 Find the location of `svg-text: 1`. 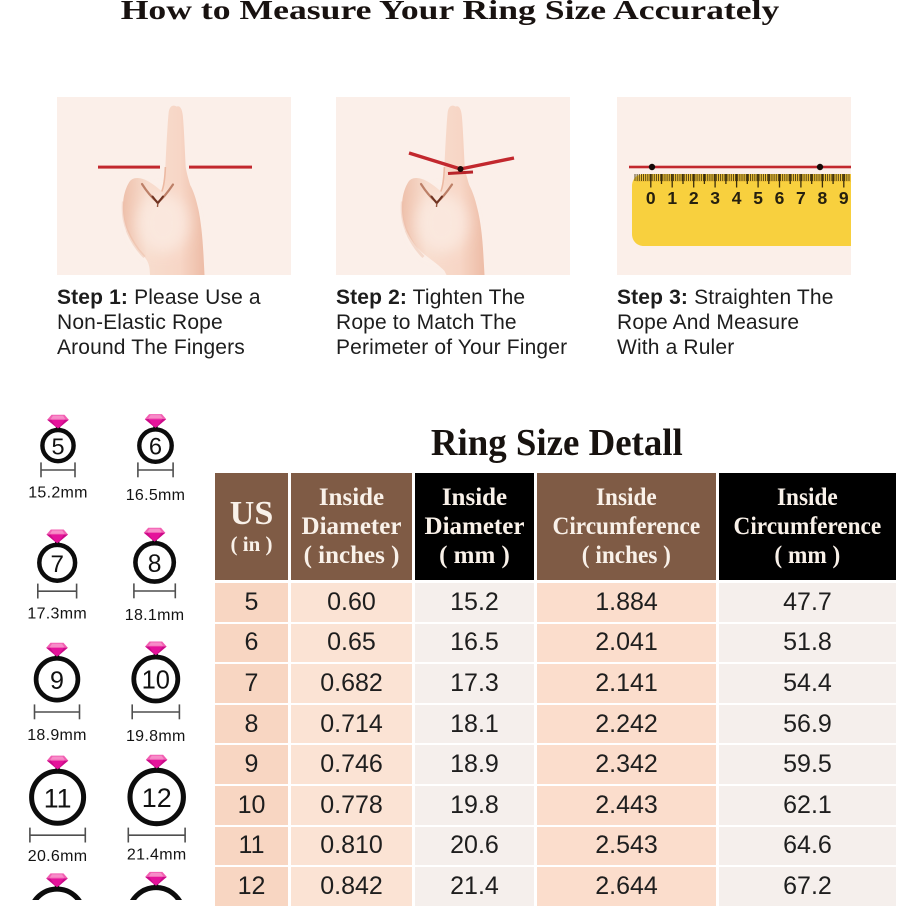

svg-text: 1 is located at coordinates (672, 198).